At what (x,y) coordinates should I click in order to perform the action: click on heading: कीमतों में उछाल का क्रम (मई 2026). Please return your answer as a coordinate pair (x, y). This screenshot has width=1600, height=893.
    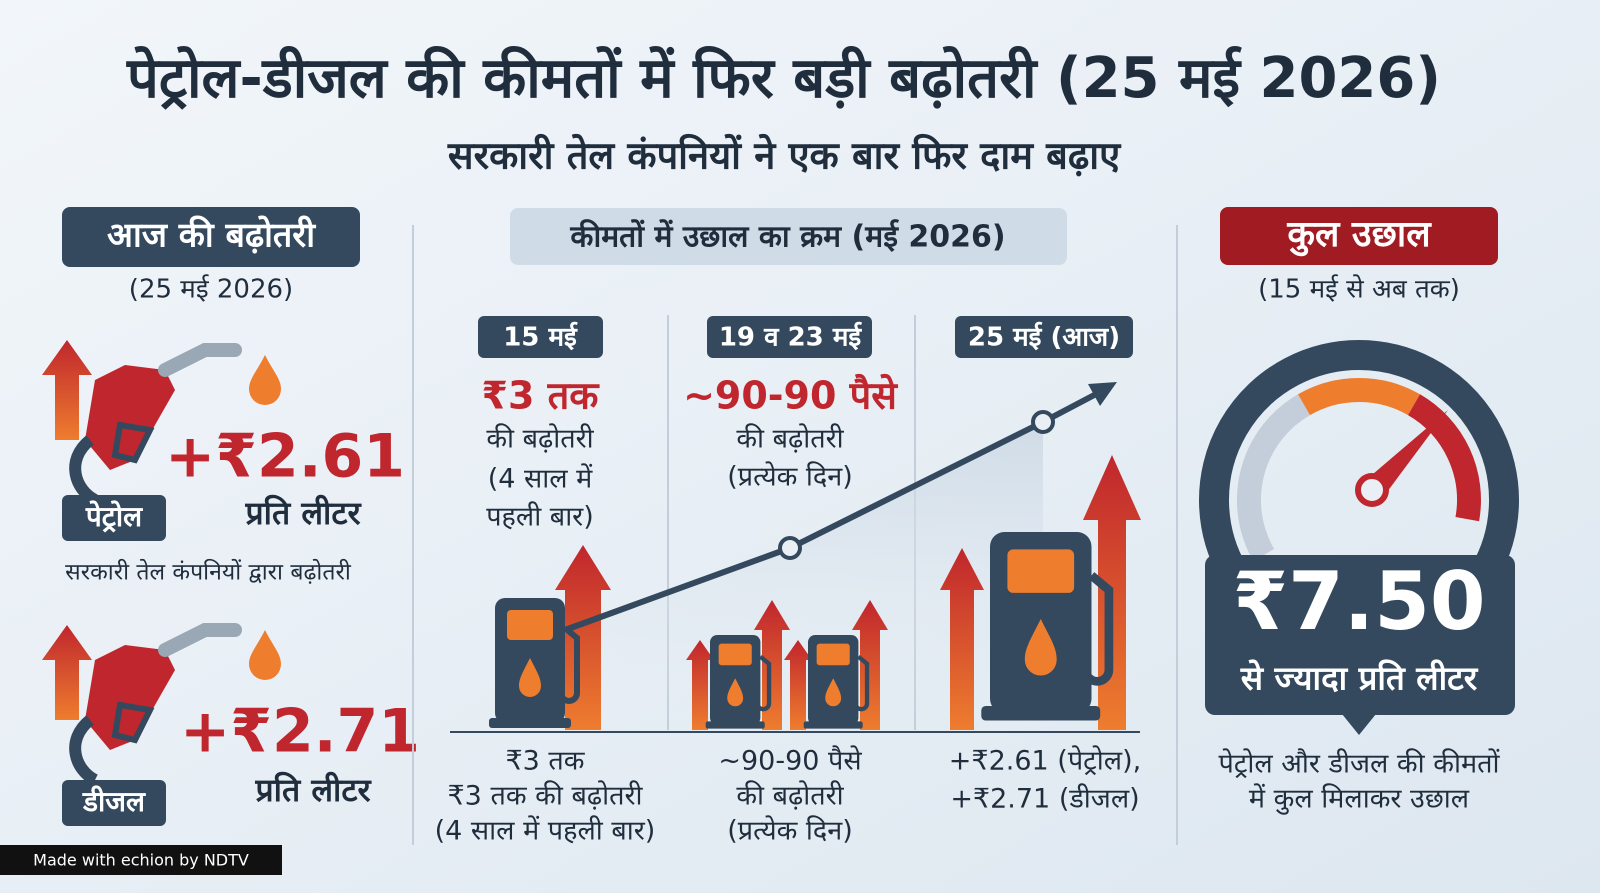
    Looking at the image, I should click on (787, 237).